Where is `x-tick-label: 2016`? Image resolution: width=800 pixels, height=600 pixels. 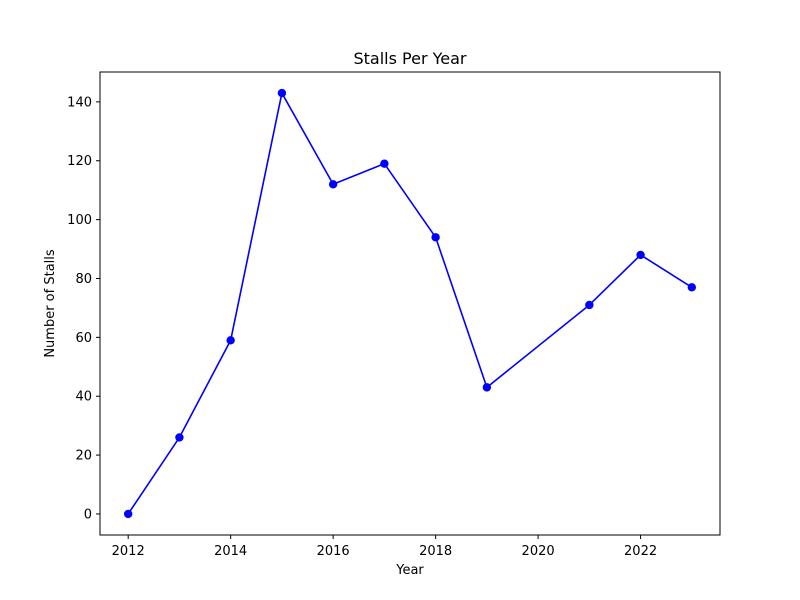 x-tick-label: 2016 is located at coordinates (333, 551).